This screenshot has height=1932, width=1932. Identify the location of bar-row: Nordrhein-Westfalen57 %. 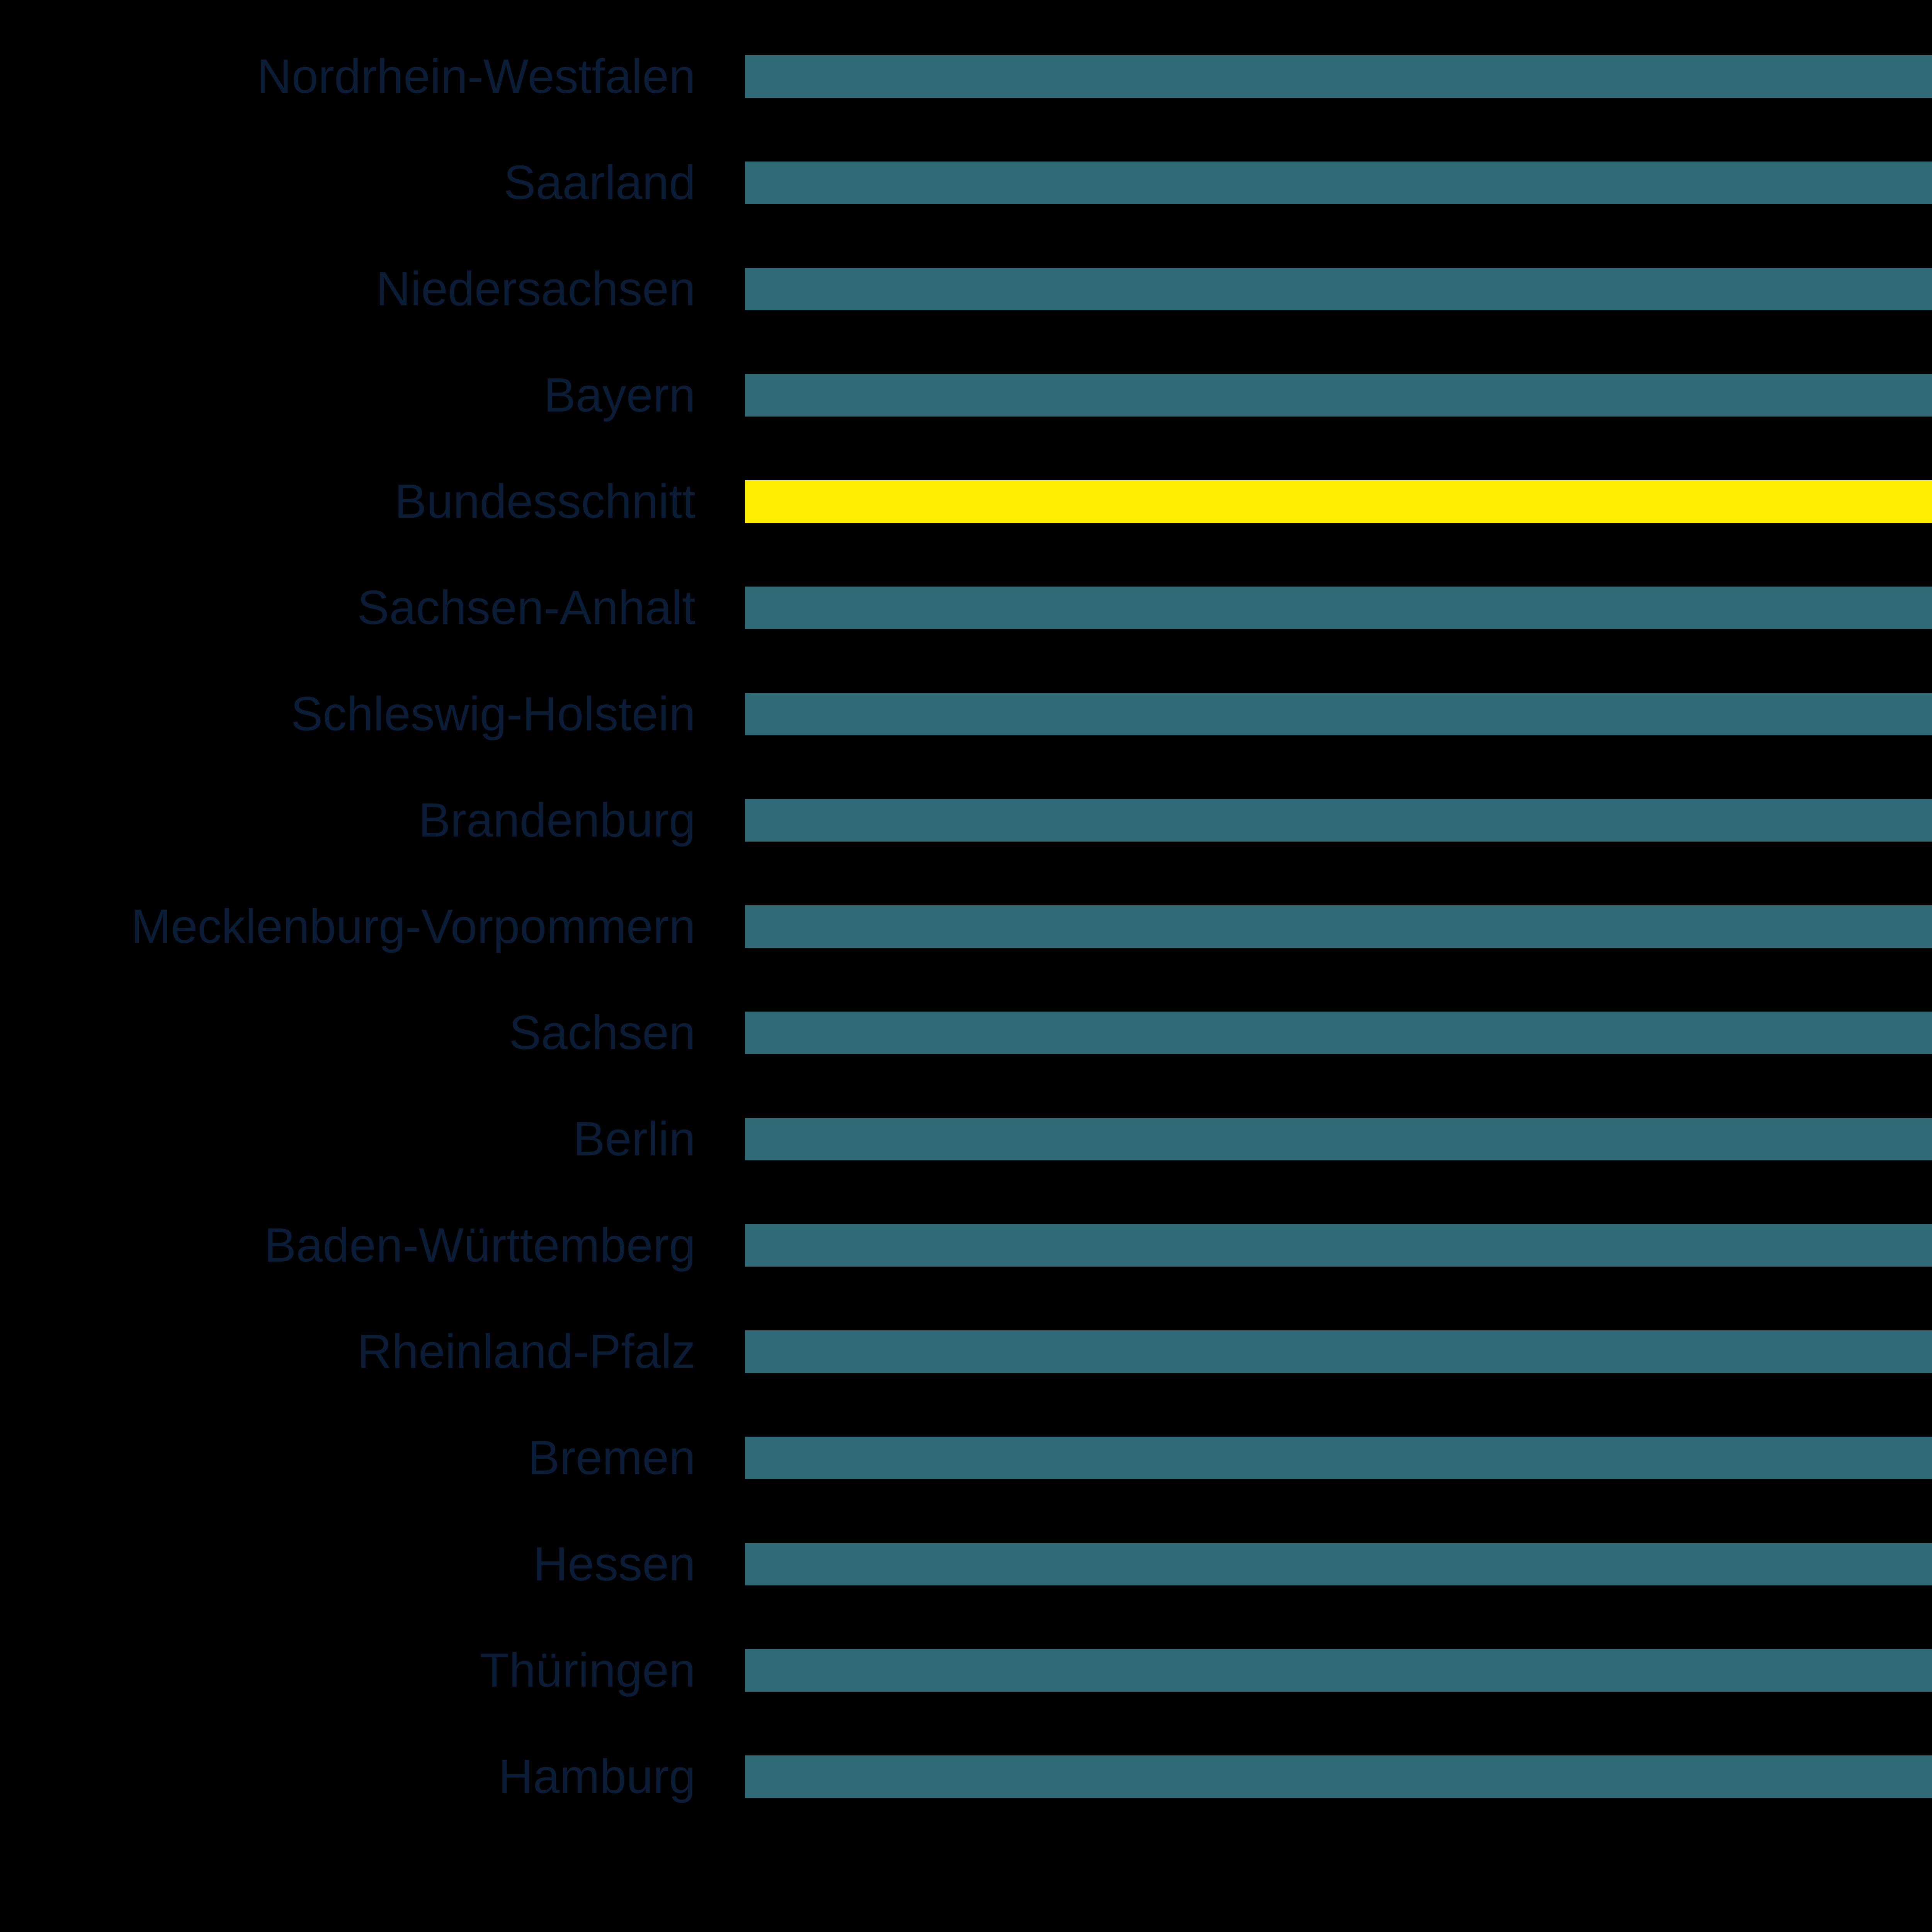
(966, 77).